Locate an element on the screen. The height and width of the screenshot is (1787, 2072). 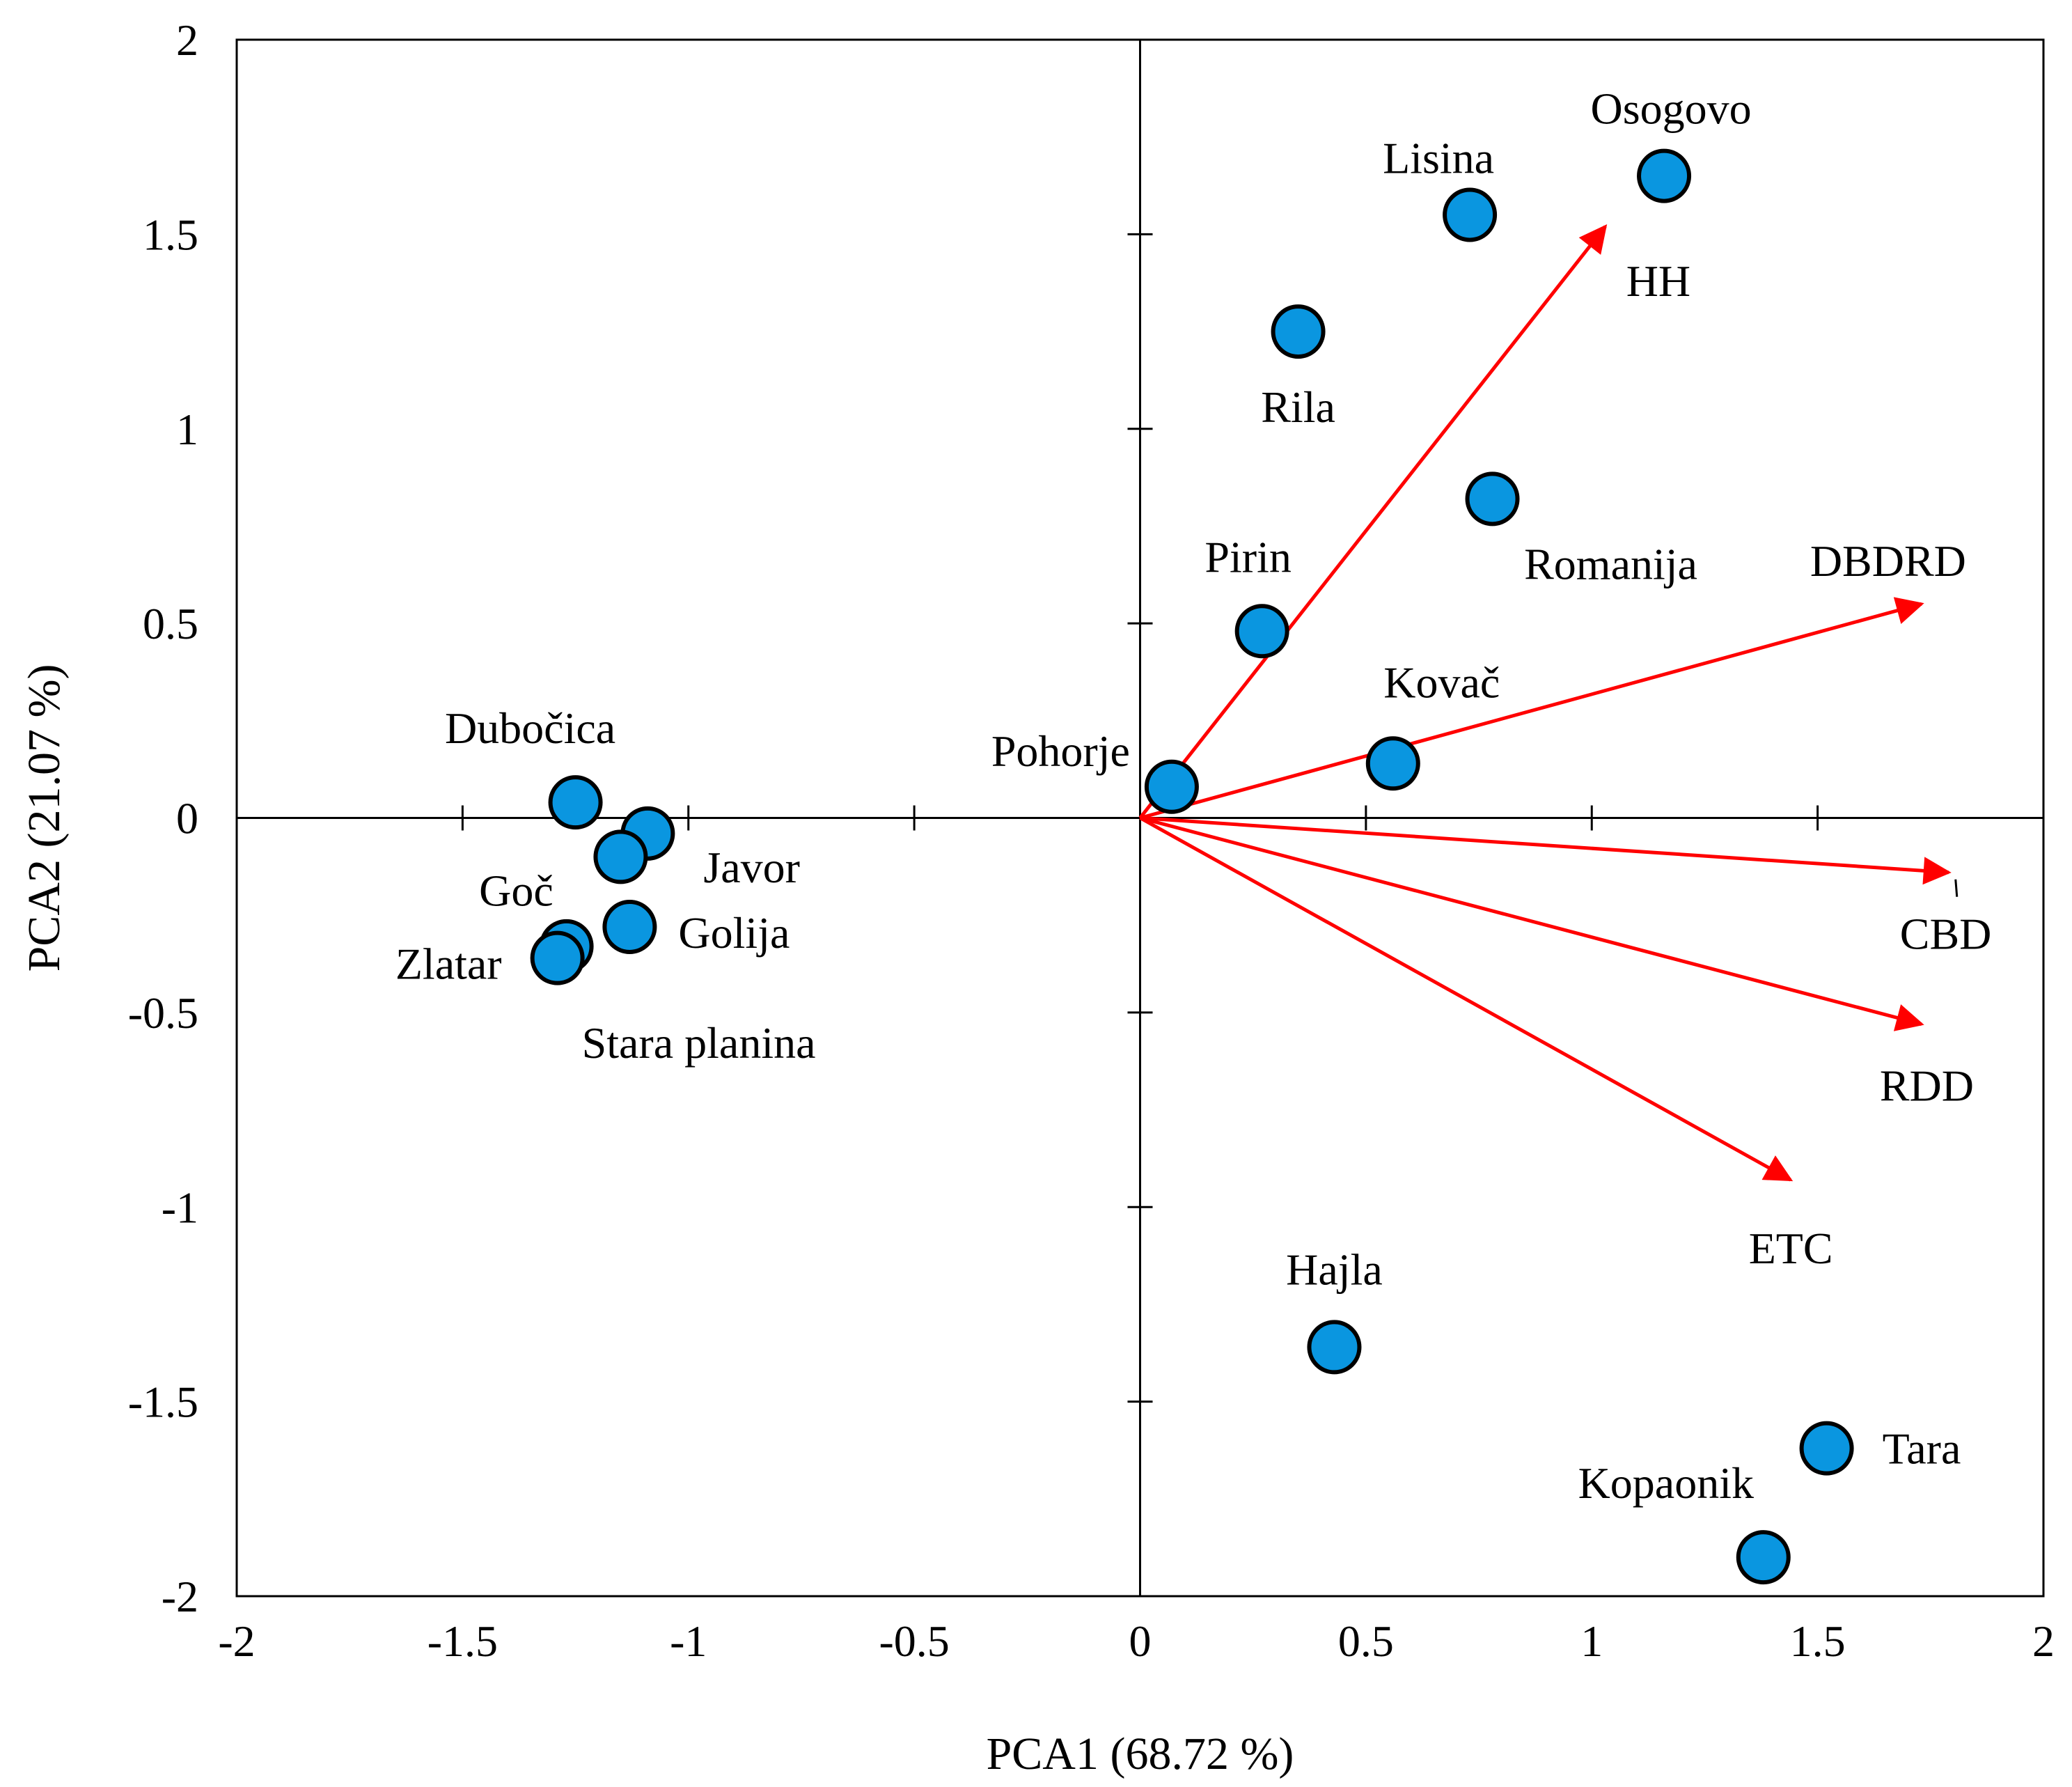
x-axis-title: PCA1 (68.72 %) is located at coordinates (1140, 1754).